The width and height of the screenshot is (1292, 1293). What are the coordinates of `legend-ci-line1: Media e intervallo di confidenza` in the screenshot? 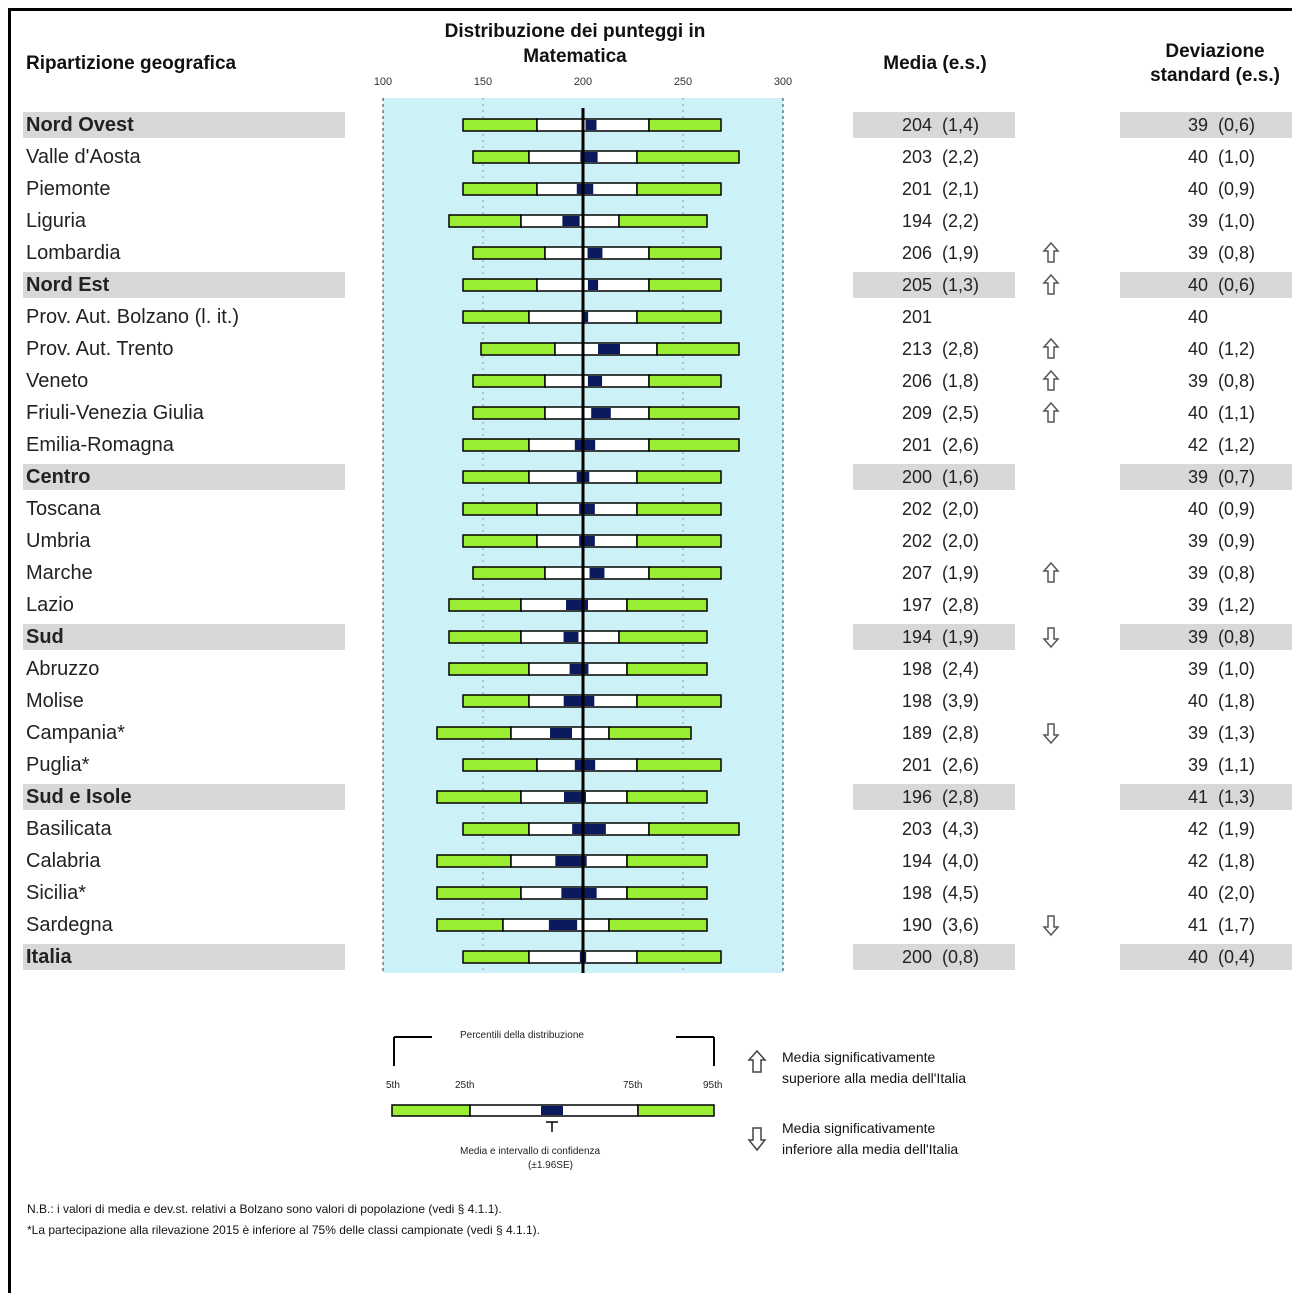 It's located at (530, 1151).